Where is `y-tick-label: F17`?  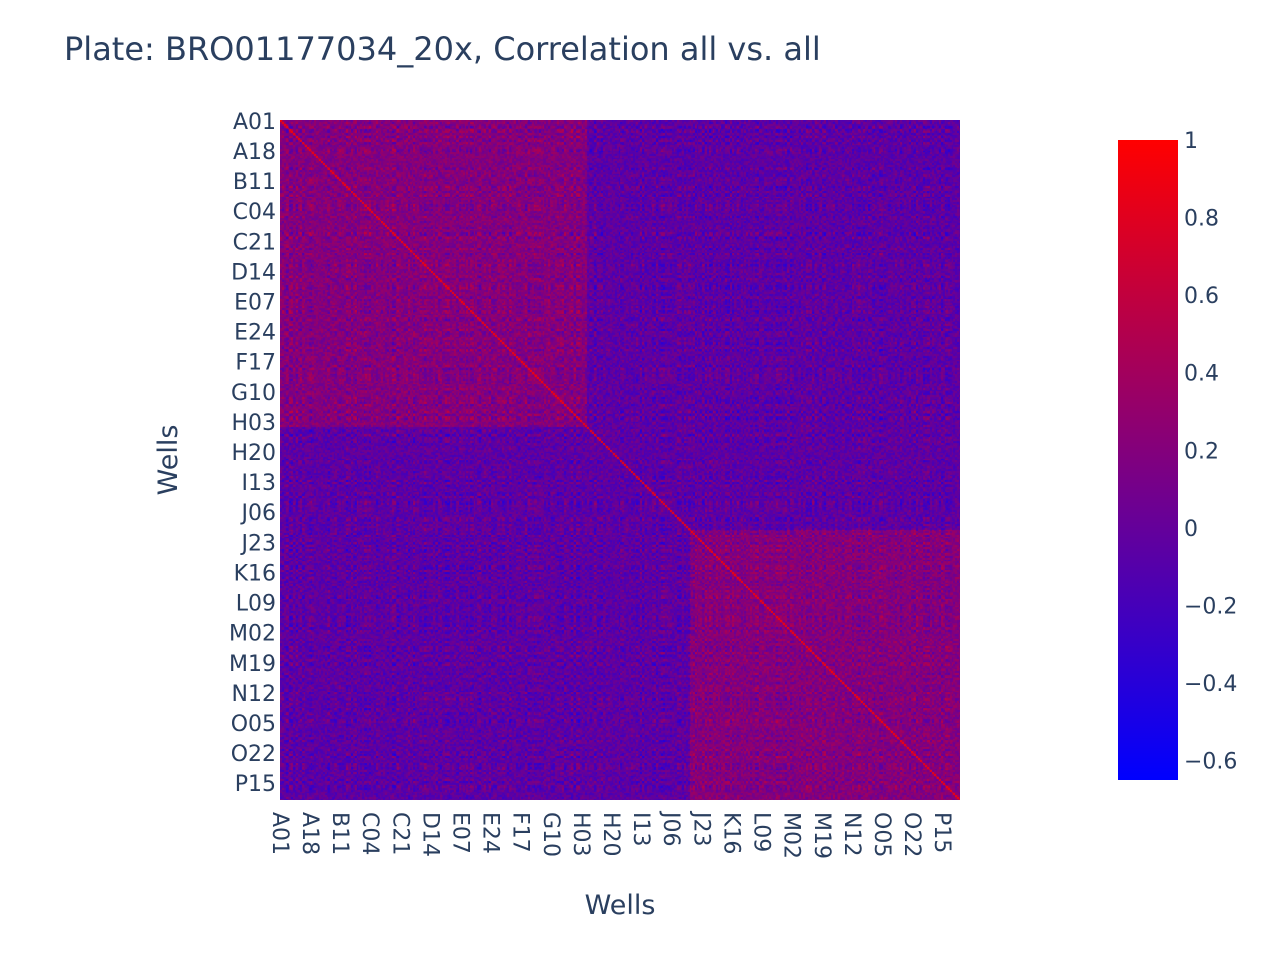
y-tick-label: F17 is located at coordinates (255, 363).